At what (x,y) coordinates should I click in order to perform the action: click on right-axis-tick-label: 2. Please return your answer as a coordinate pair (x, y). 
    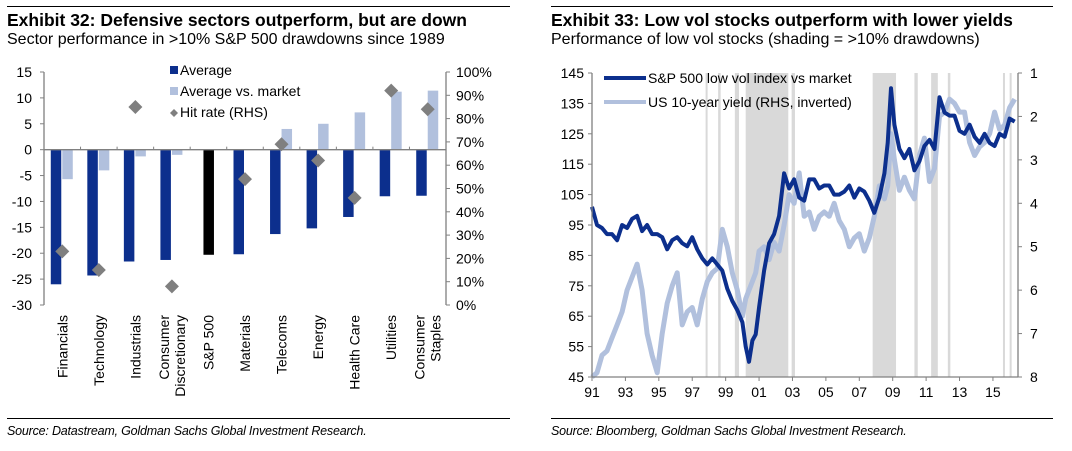
    Looking at the image, I should click on (1034, 116).